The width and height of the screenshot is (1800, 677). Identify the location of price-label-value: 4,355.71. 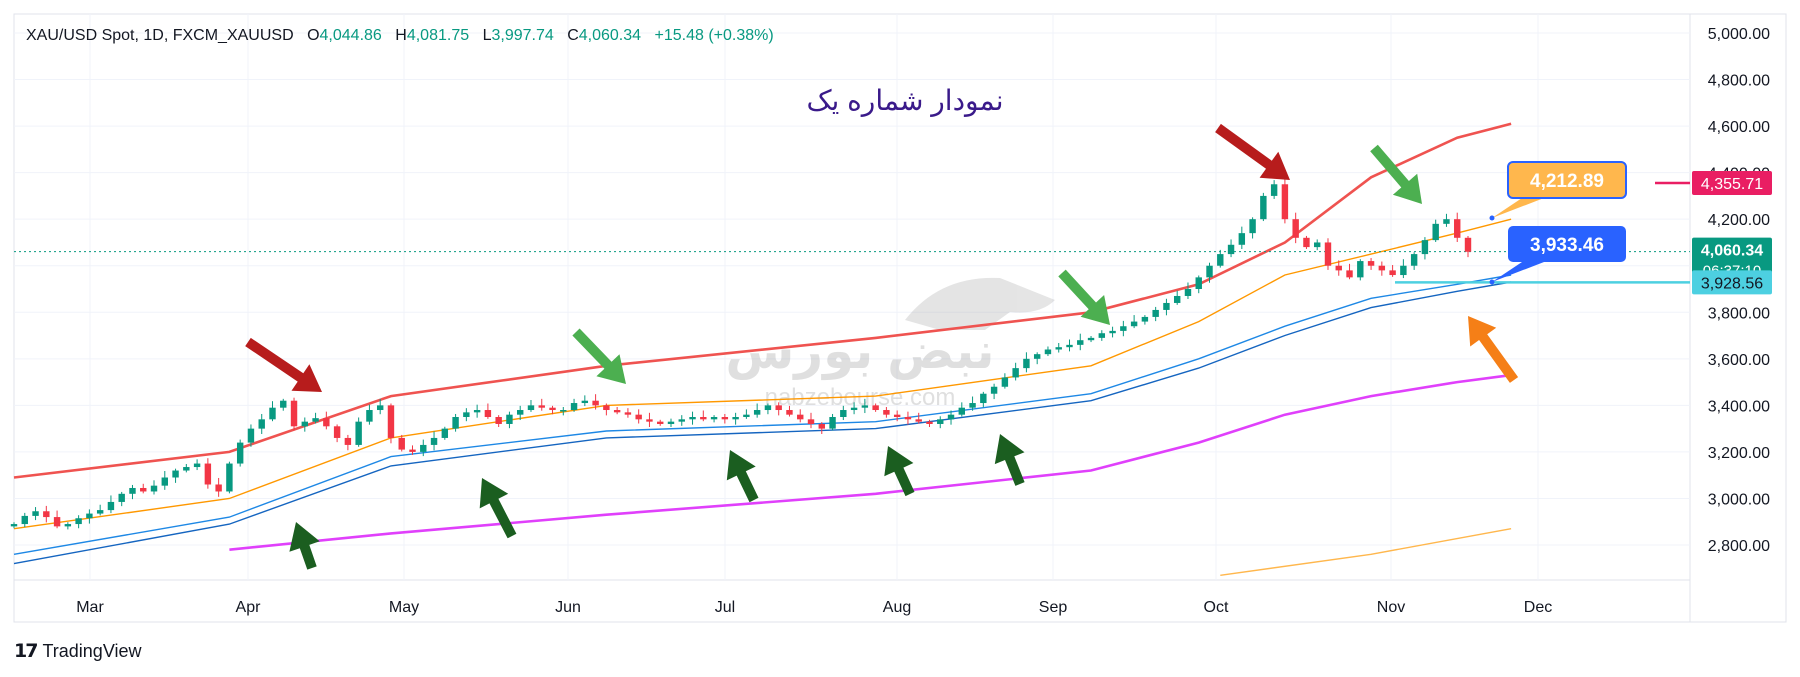
(1732, 184).